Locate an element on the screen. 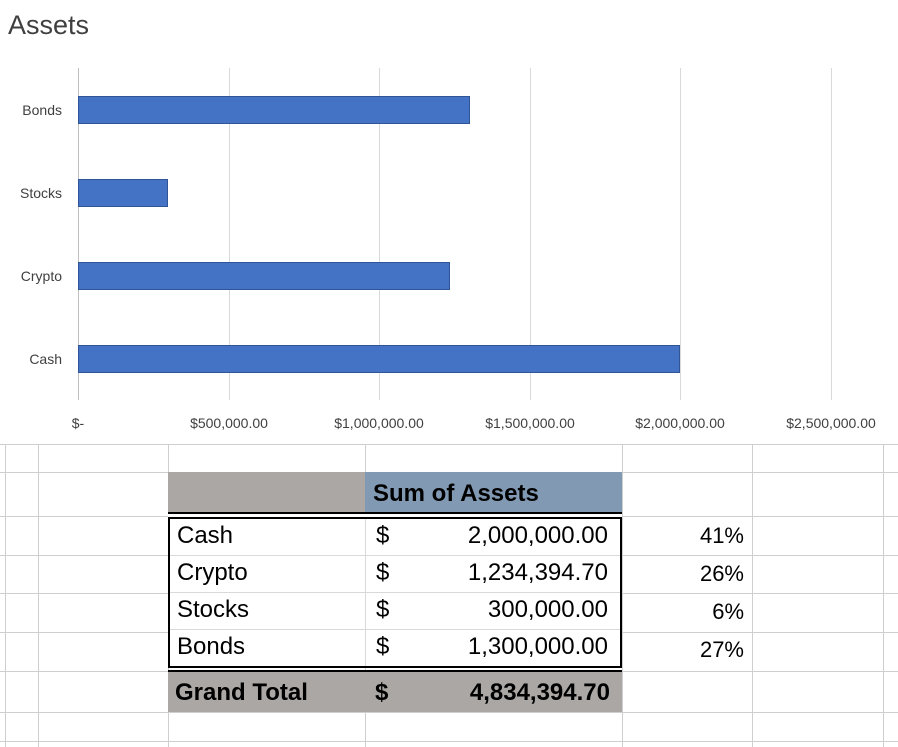  pivot-row-bonds: Bonds $ 1,300,000.00 is located at coordinates (395, 648).